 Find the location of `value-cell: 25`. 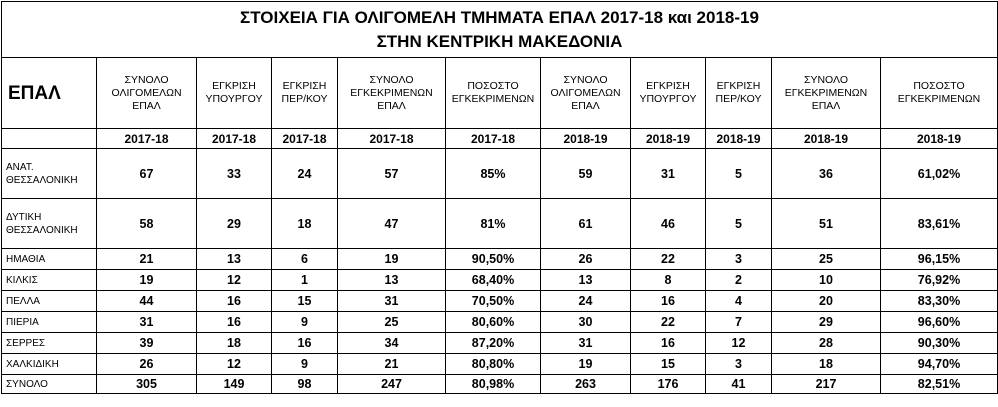

value-cell: 25 is located at coordinates (391, 322).